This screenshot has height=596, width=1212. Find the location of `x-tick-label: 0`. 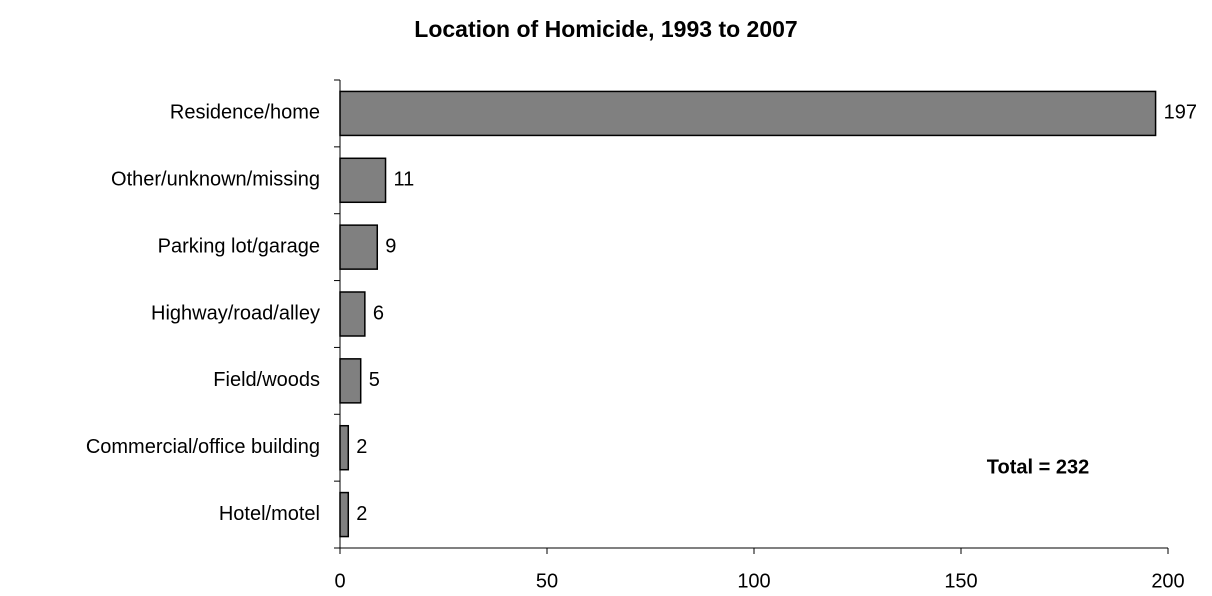

x-tick-label: 0 is located at coordinates (339, 581).